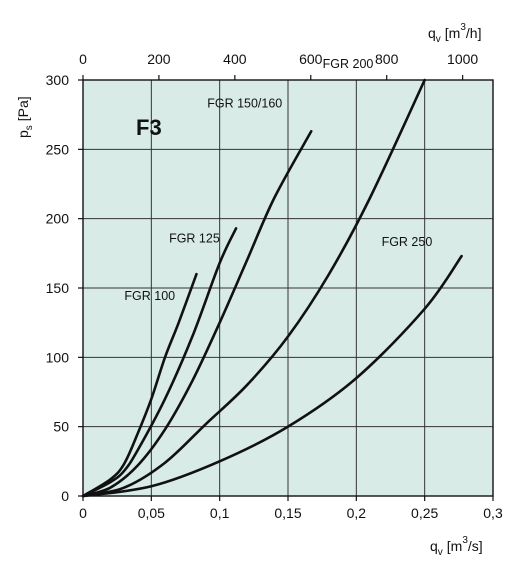  I want to click on y-tick-label: 200, so click(58, 219).